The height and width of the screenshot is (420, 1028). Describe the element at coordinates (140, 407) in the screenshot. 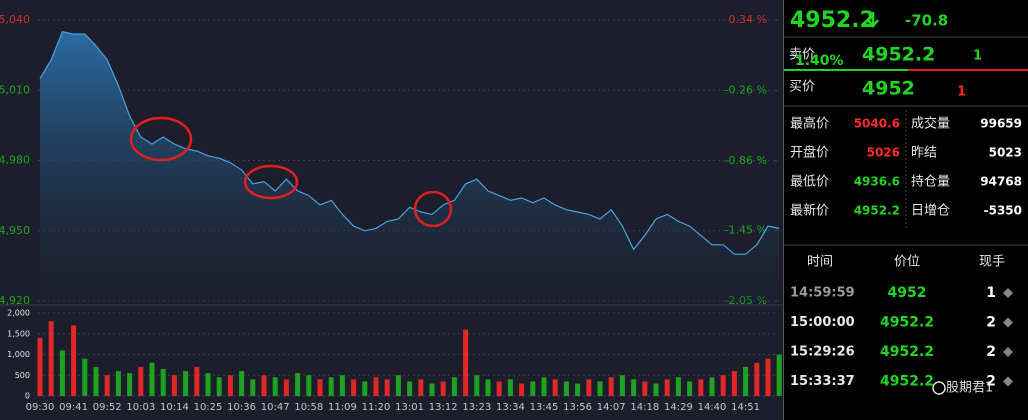

I see `x-tick-label: 10:03` at that location.